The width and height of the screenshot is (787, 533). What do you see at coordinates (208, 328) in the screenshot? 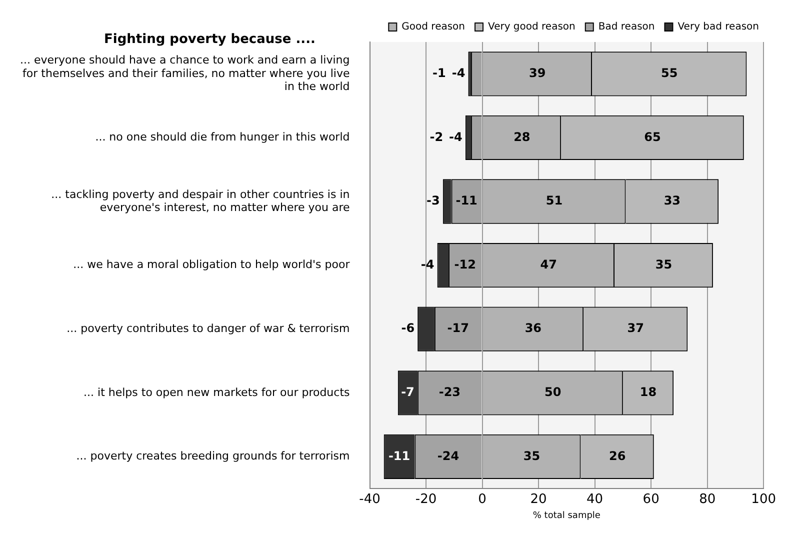
I see `y-tick-label: ... poverty contributes to danger of war & terrorism` at bounding box center [208, 328].